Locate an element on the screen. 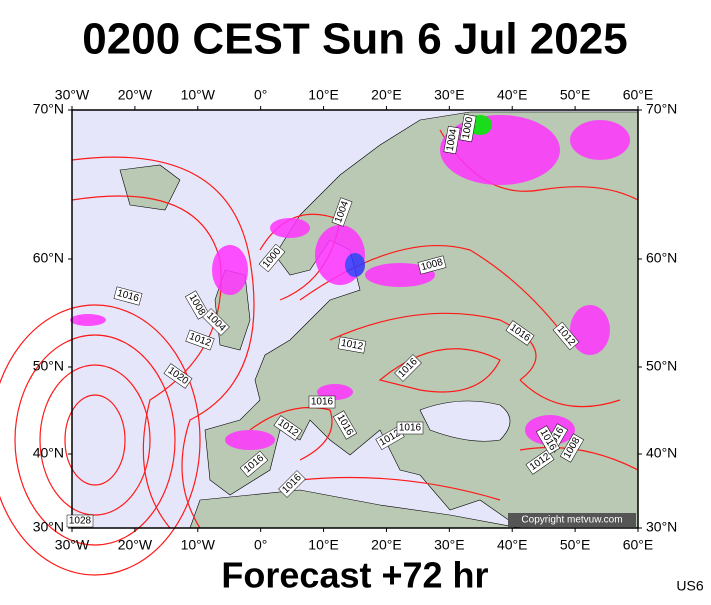 The width and height of the screenshot is (711, 605). title: 0200 CEST Sun 6 Jul 2025 is located at coordinates (354, 39).